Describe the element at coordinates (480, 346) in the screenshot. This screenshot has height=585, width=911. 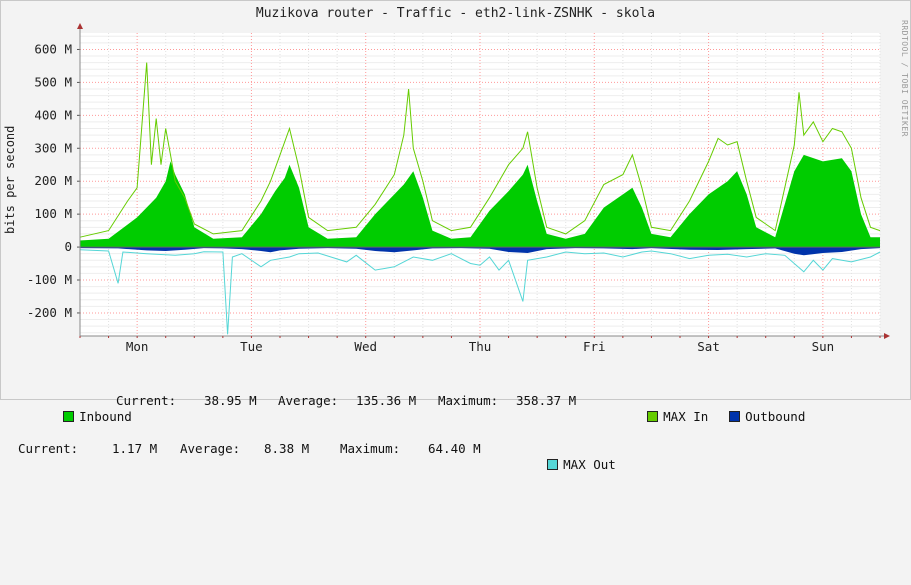
I see `x-tick-label: Thu` at that location.